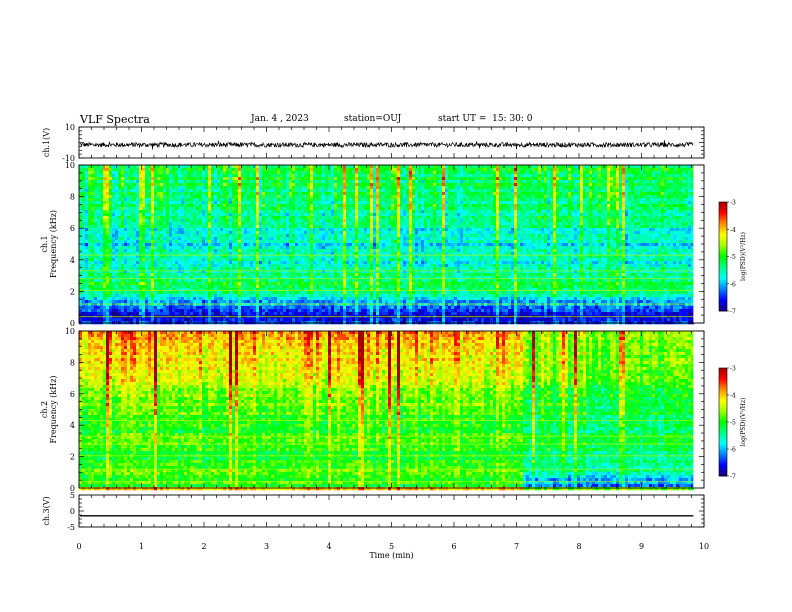 The width and height of the screenshot is (792, 612). Describe the element at coordinates (70, 127) in the screenshot. I see `ch1-ytick-label: 10` at that location.